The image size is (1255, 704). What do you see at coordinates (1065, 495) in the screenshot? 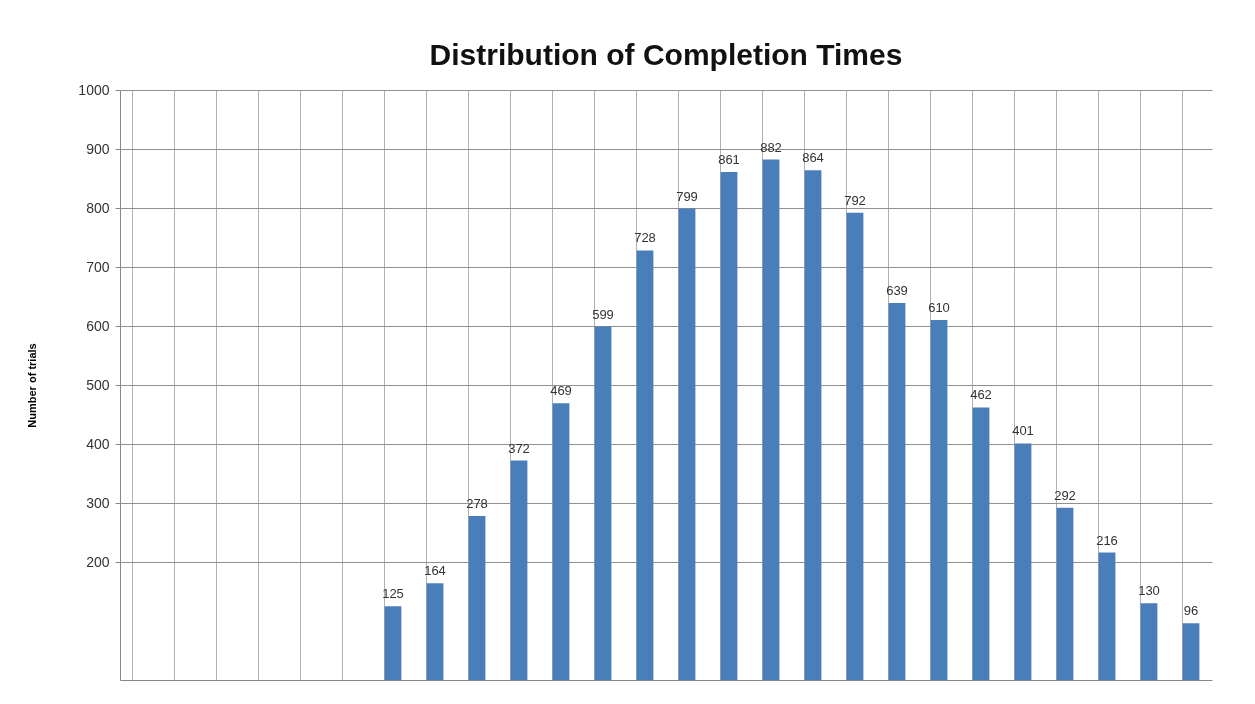
I see `data-label: 292` at bounding box center [1065, 495].